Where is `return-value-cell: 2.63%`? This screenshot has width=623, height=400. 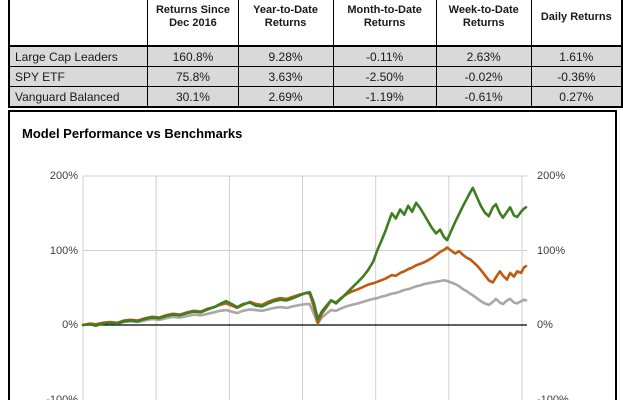 return-value-cell: 2.63% is located at coordinates (483, 56).